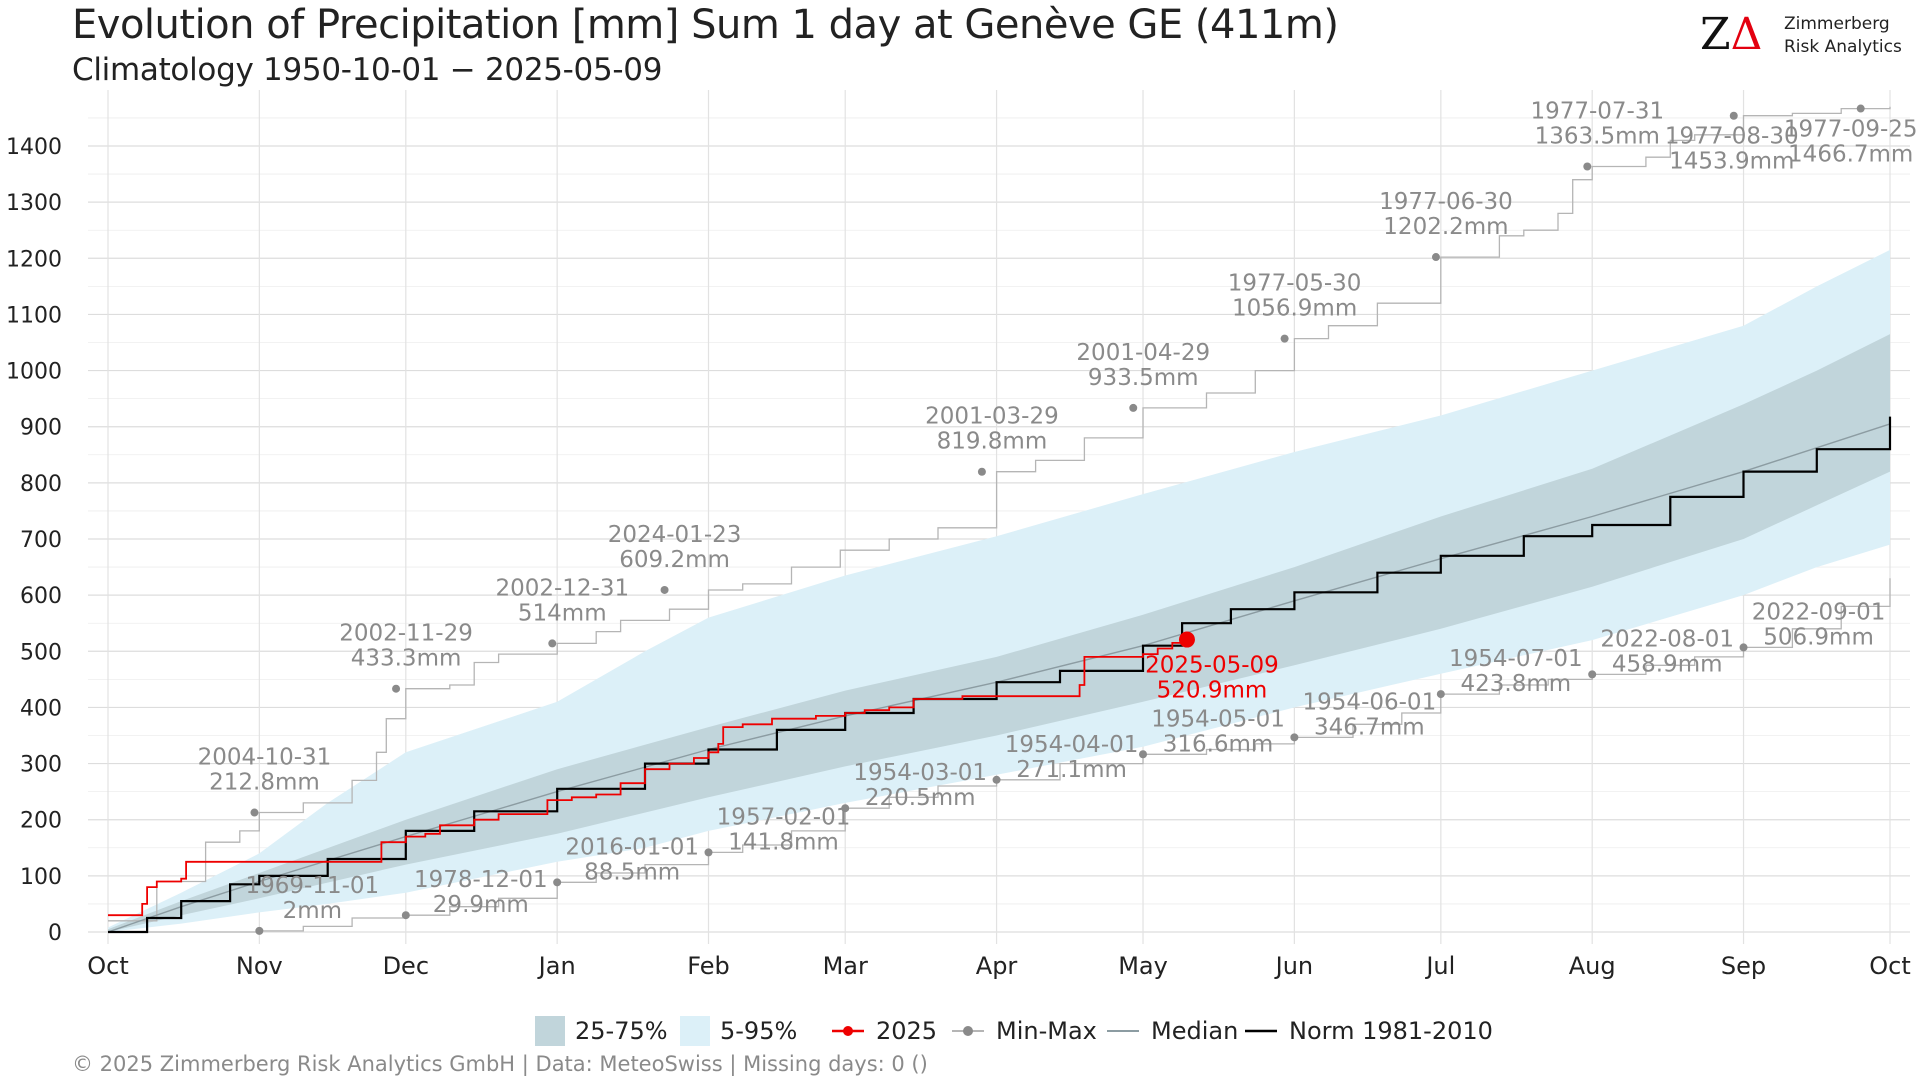 The height and width of the screenshot is (1080, 1920). I want to click on y-tick-label: 100, so click(41, 877).